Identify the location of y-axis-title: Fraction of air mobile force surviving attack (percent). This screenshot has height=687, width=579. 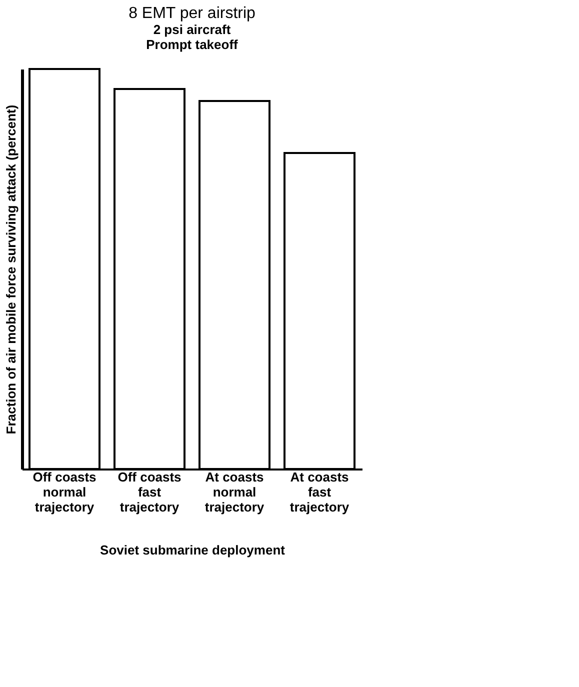
(11, 269).